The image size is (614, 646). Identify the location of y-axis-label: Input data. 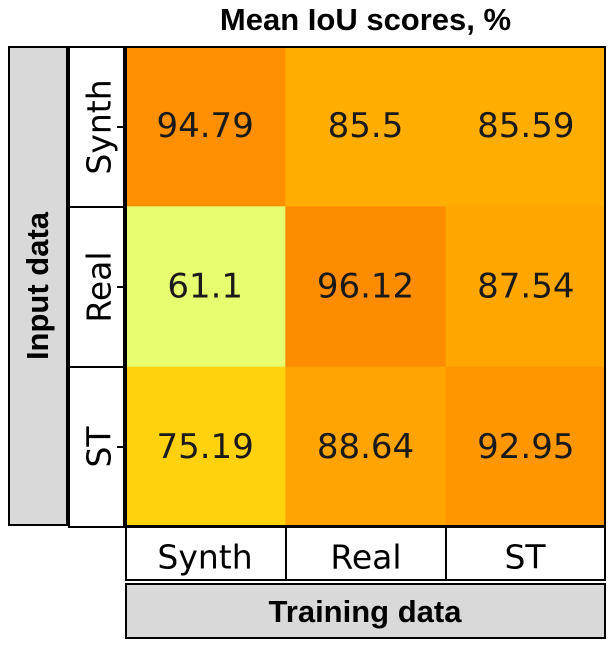
(37, 286).